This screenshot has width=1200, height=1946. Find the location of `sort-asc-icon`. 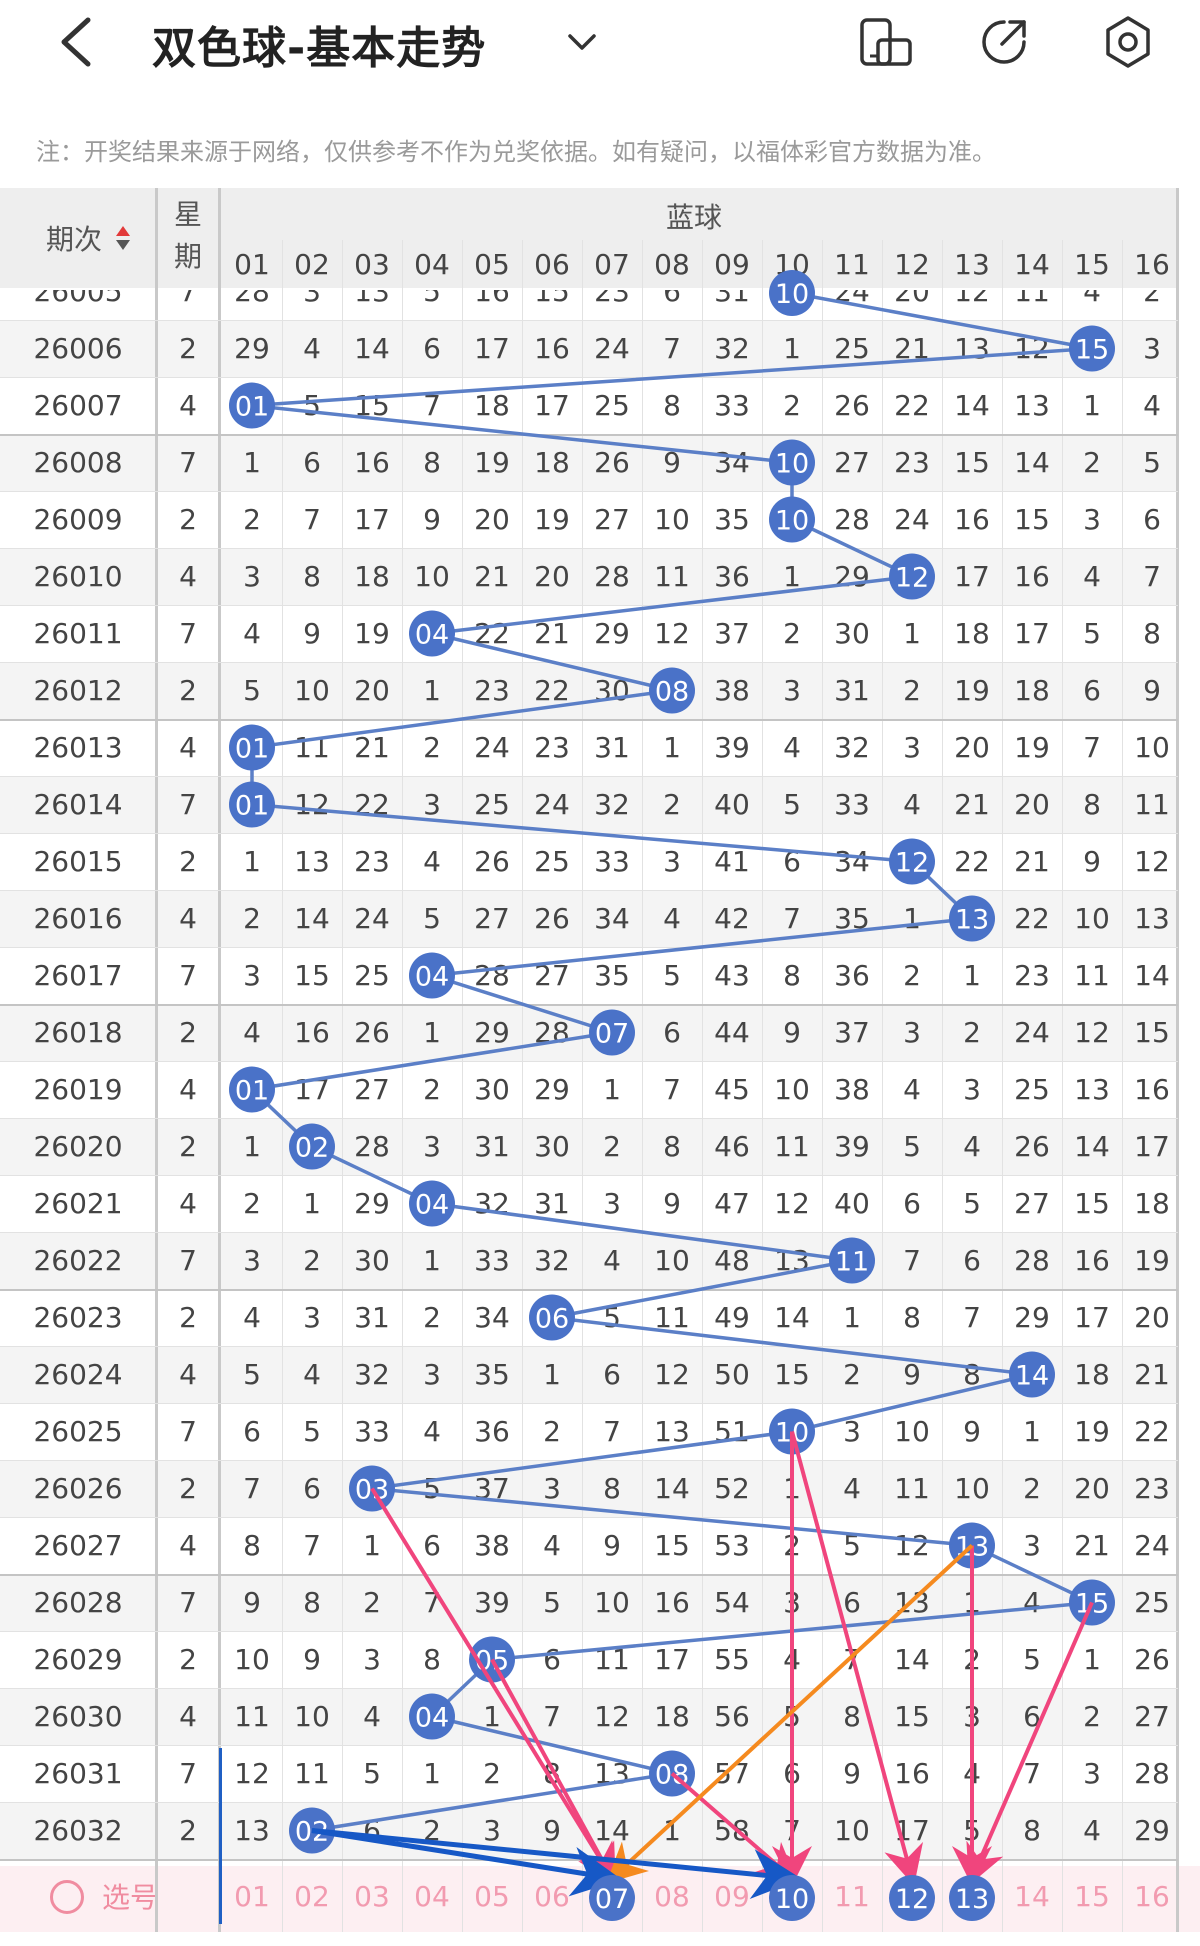

sort-asc-icon is located at coordinates (123, 231).